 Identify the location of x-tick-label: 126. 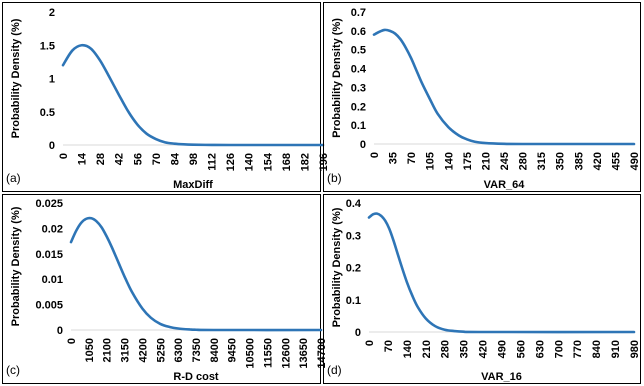
(231, 162).